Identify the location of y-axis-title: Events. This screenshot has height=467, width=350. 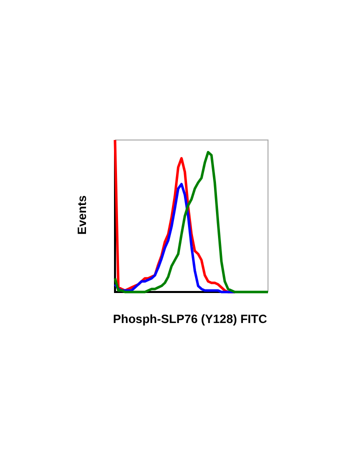
(82, 215).